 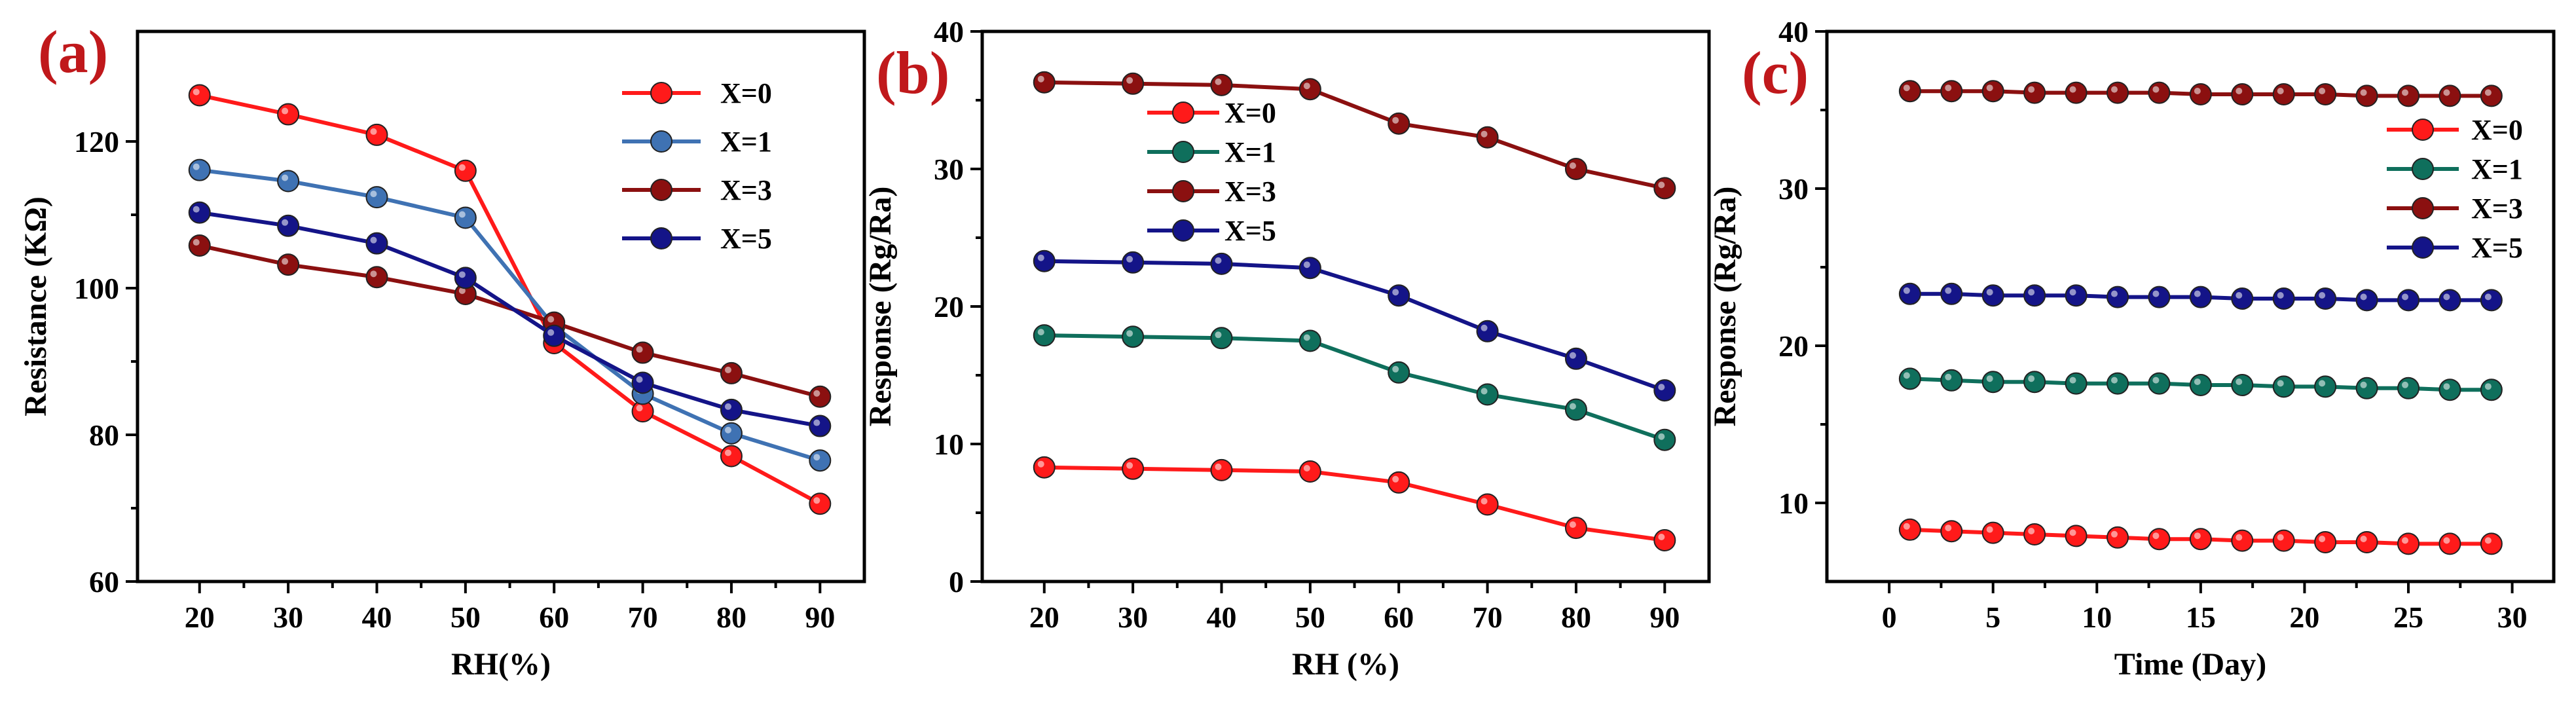 I want to click on legend-label: X=5, so click(x=2497, y=248).